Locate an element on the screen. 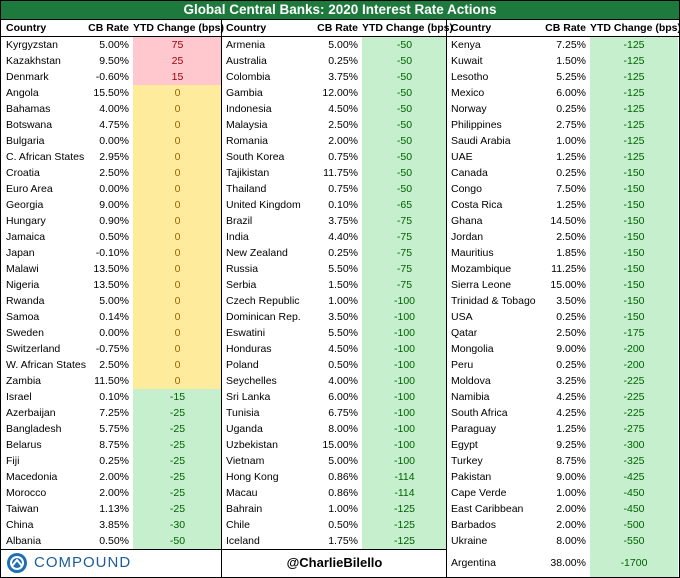  country: Malaysia is located at coordinates (247, 125).